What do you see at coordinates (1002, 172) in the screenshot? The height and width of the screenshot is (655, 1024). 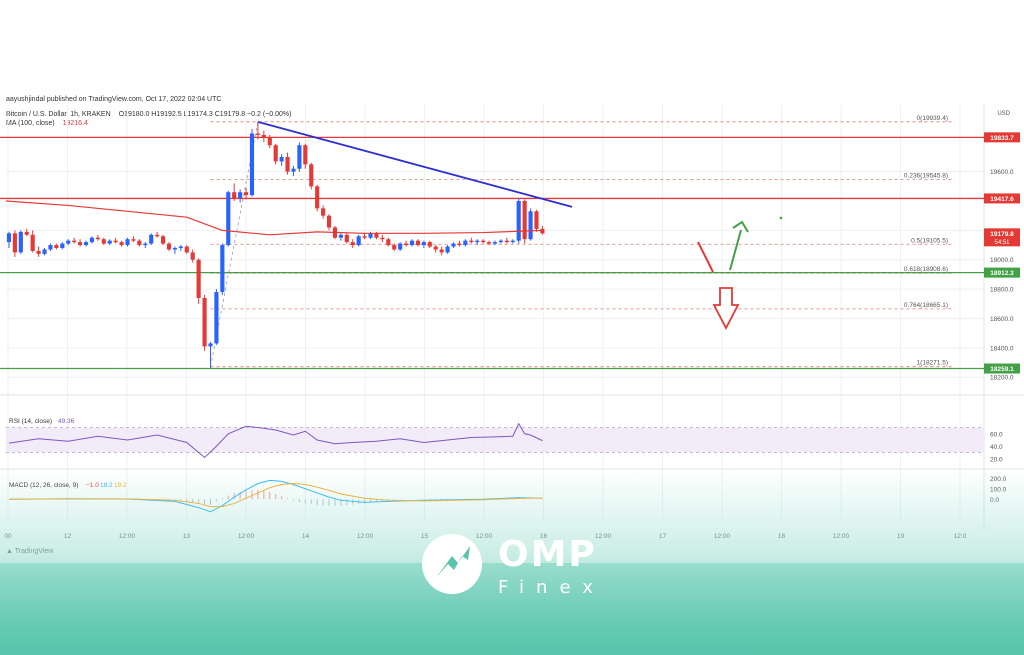 I see `price-tick-label: 19600.0` at bounding box center [1002, 172].